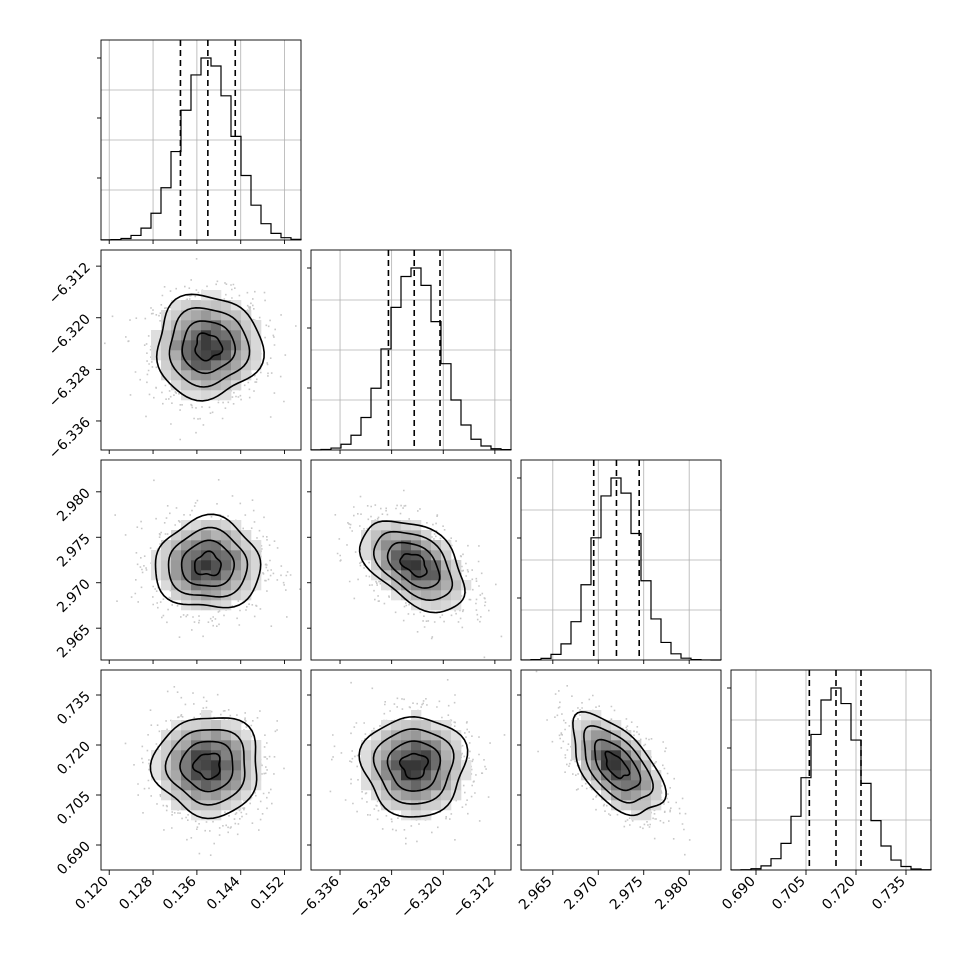 This screenshot has width=970, height=970. Describe the element at coordinates (74, 551) in the screenshot. I see `y-tick-label: 2.975` at that location.